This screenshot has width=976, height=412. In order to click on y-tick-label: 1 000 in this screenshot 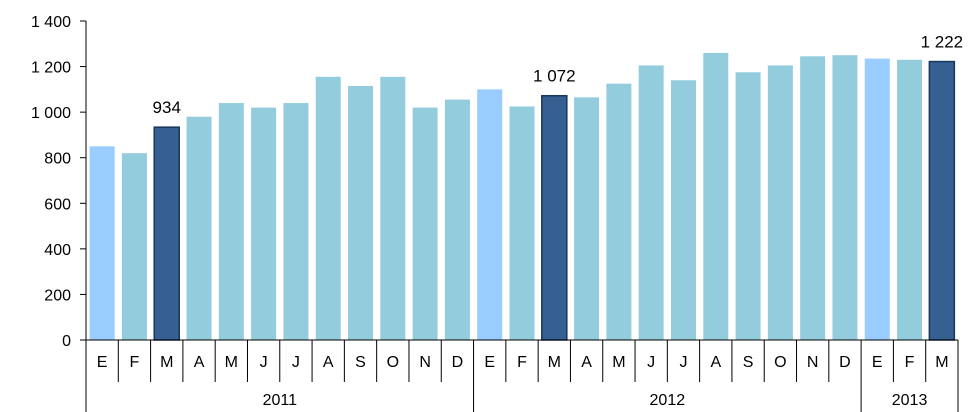, I will do `click(51, 113)`.